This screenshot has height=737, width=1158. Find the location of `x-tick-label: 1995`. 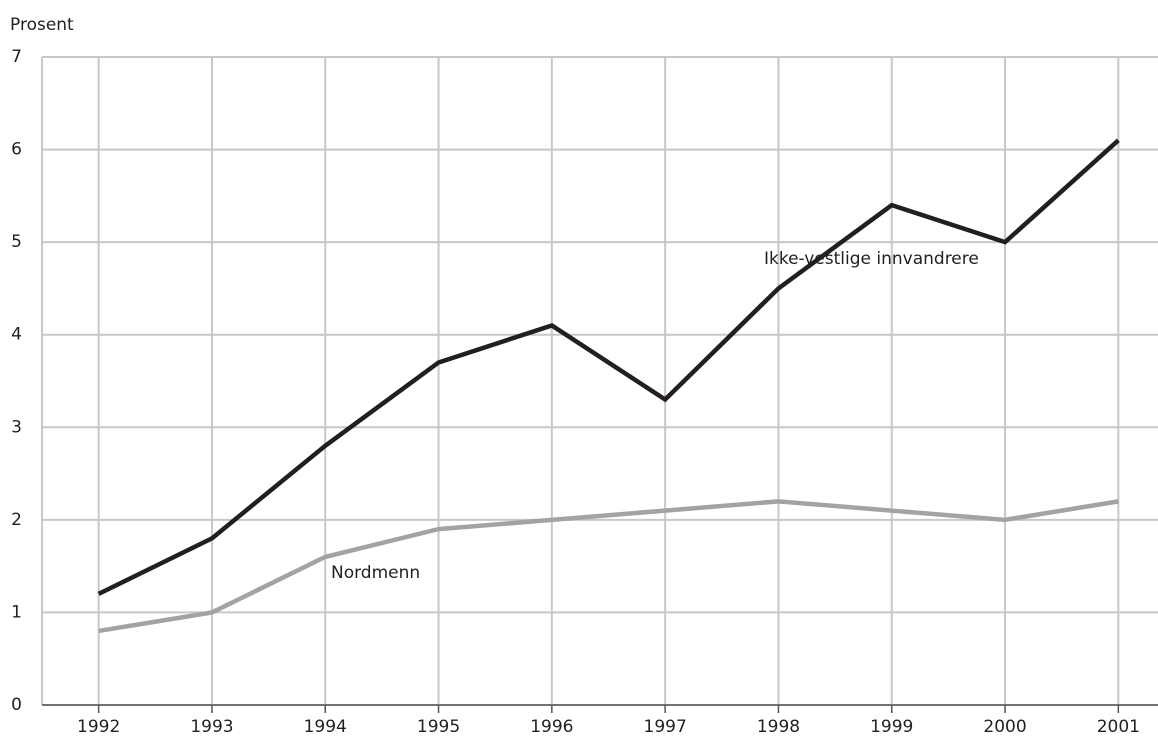

x-tick-label: 1995 is located at coordinates (438, 727).